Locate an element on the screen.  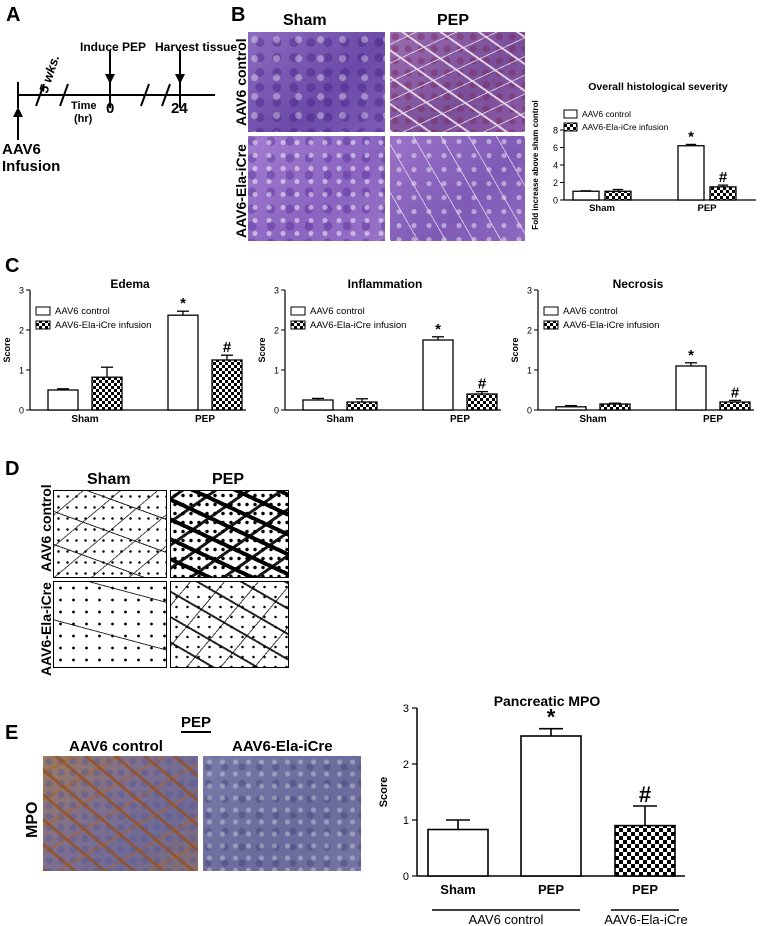
bw-image-control-pep is located at coordinates (229, 534).